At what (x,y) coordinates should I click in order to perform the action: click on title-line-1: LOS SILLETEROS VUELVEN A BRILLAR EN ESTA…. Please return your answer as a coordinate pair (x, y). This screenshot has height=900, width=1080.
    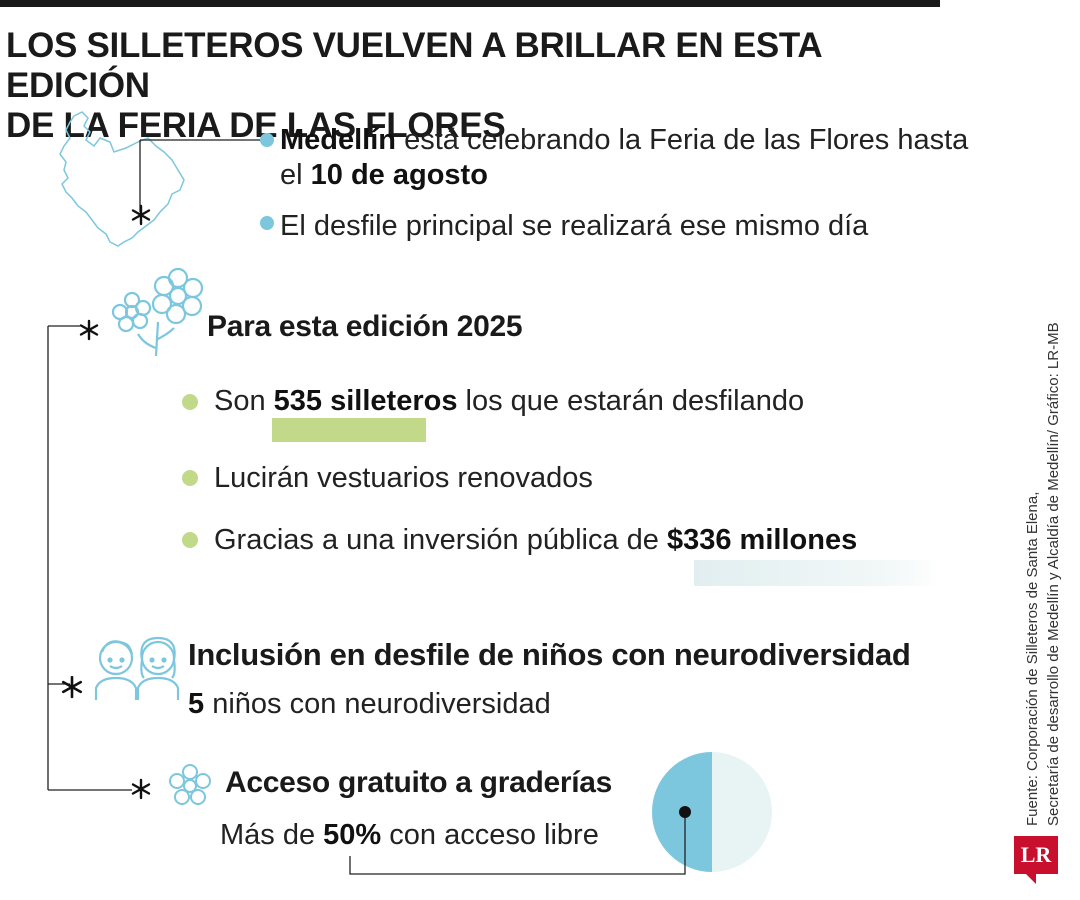
    Looking at the image, I should click on (414, 65).